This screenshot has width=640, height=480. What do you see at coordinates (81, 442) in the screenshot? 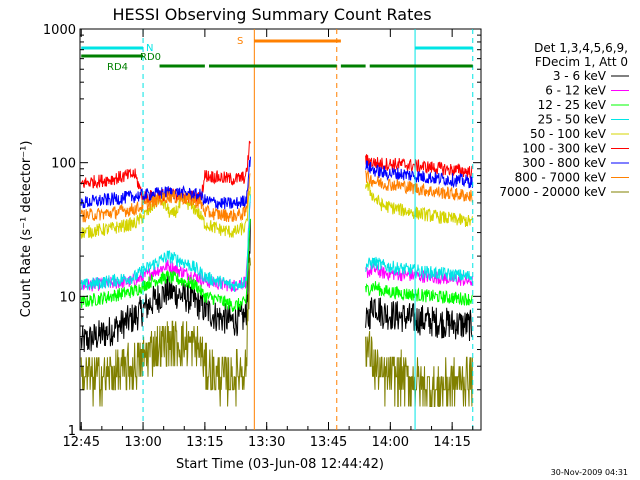
I see `x-tick-label-0: 12:45` at bounding box center [81, 442].